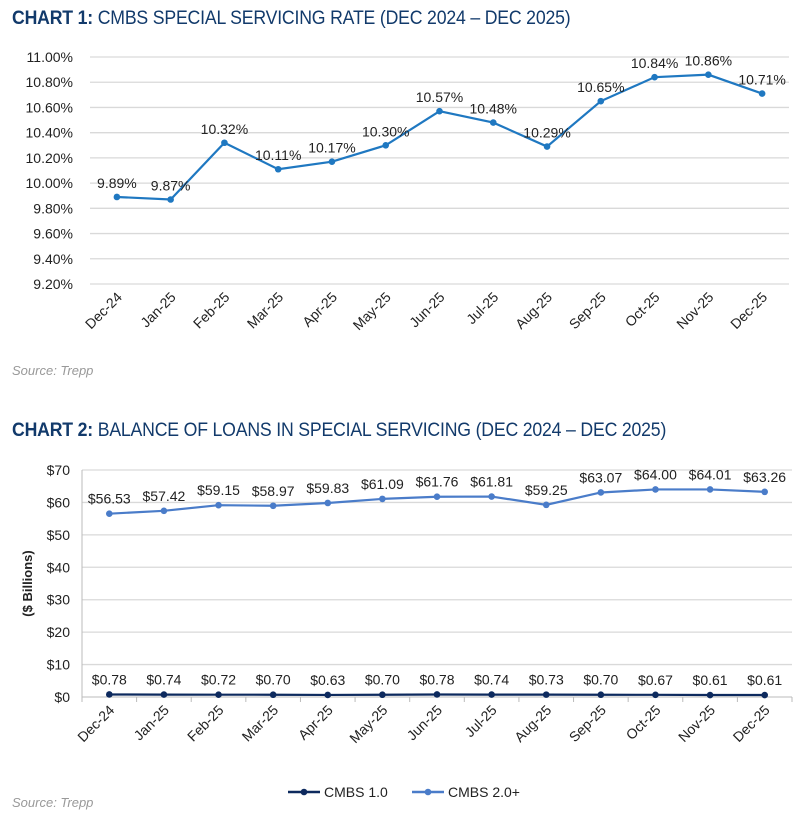 The width and height of the screenshot is (812, 822). I want to click on chart2-data-label: $59.25, so click(546, 490).